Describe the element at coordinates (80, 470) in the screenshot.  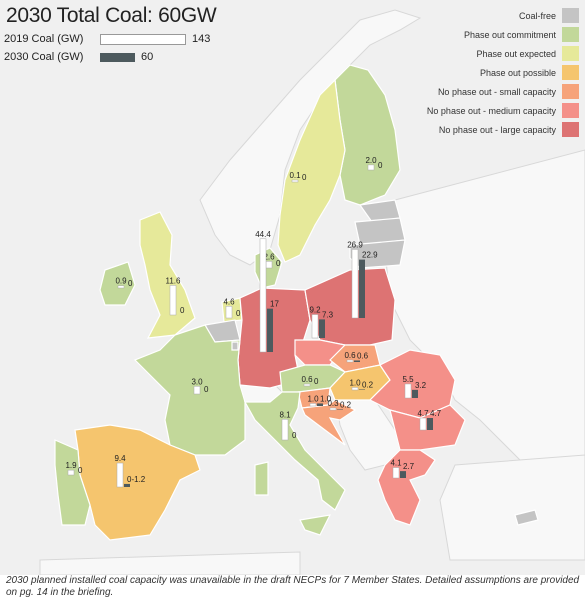
I see `label-2030-portugal: 0` at that location.